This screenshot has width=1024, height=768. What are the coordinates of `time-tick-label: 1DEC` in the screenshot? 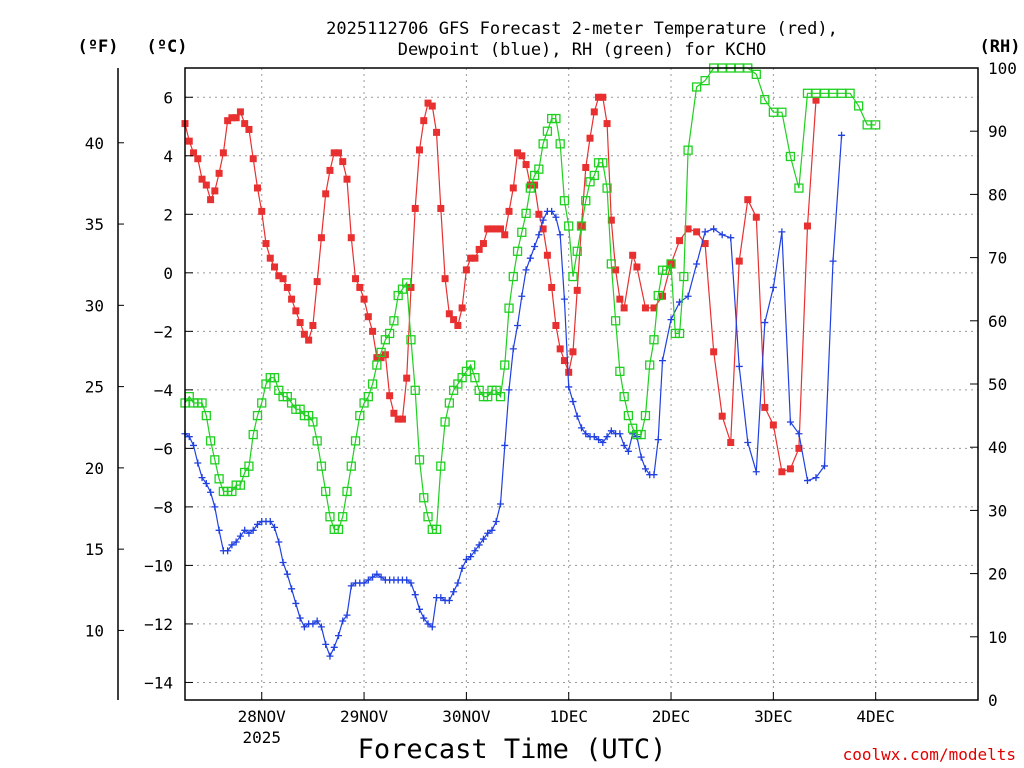 It's located at (568, 716).